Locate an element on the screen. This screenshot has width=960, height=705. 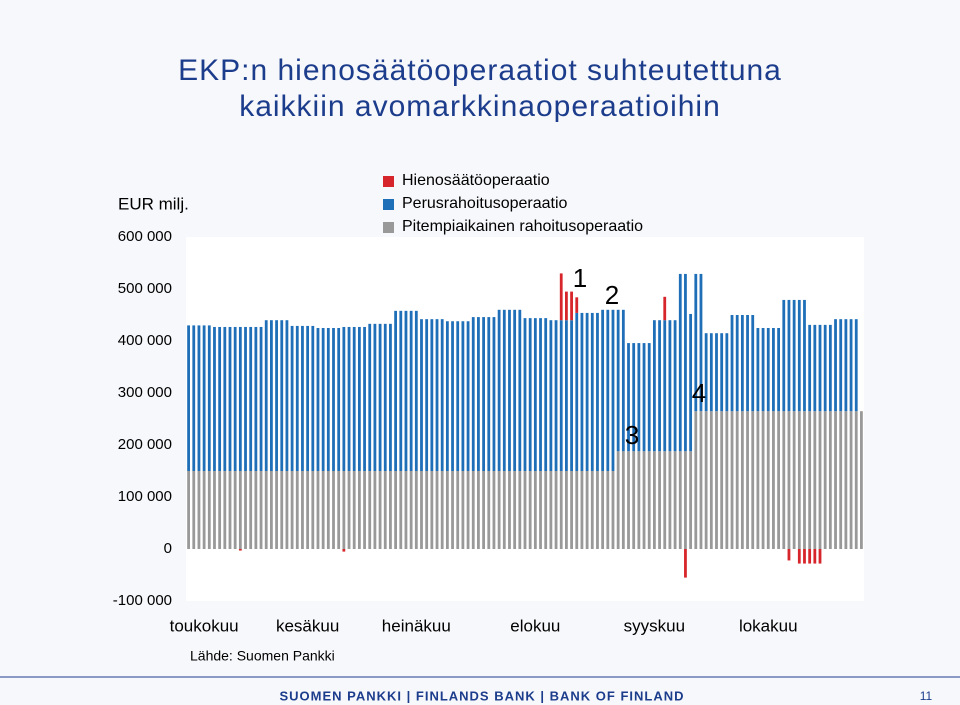
x-tick-label: kesäkuu is located at coordinates (307, 625).